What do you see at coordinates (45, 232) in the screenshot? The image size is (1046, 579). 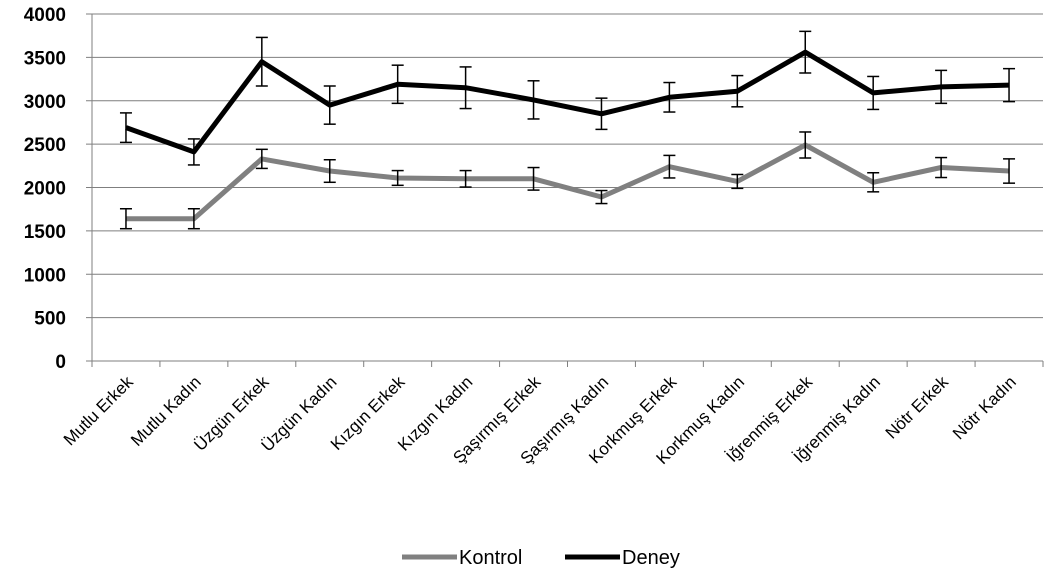 I see `y-tick-label: 1500` at bounding box center [45, 232].